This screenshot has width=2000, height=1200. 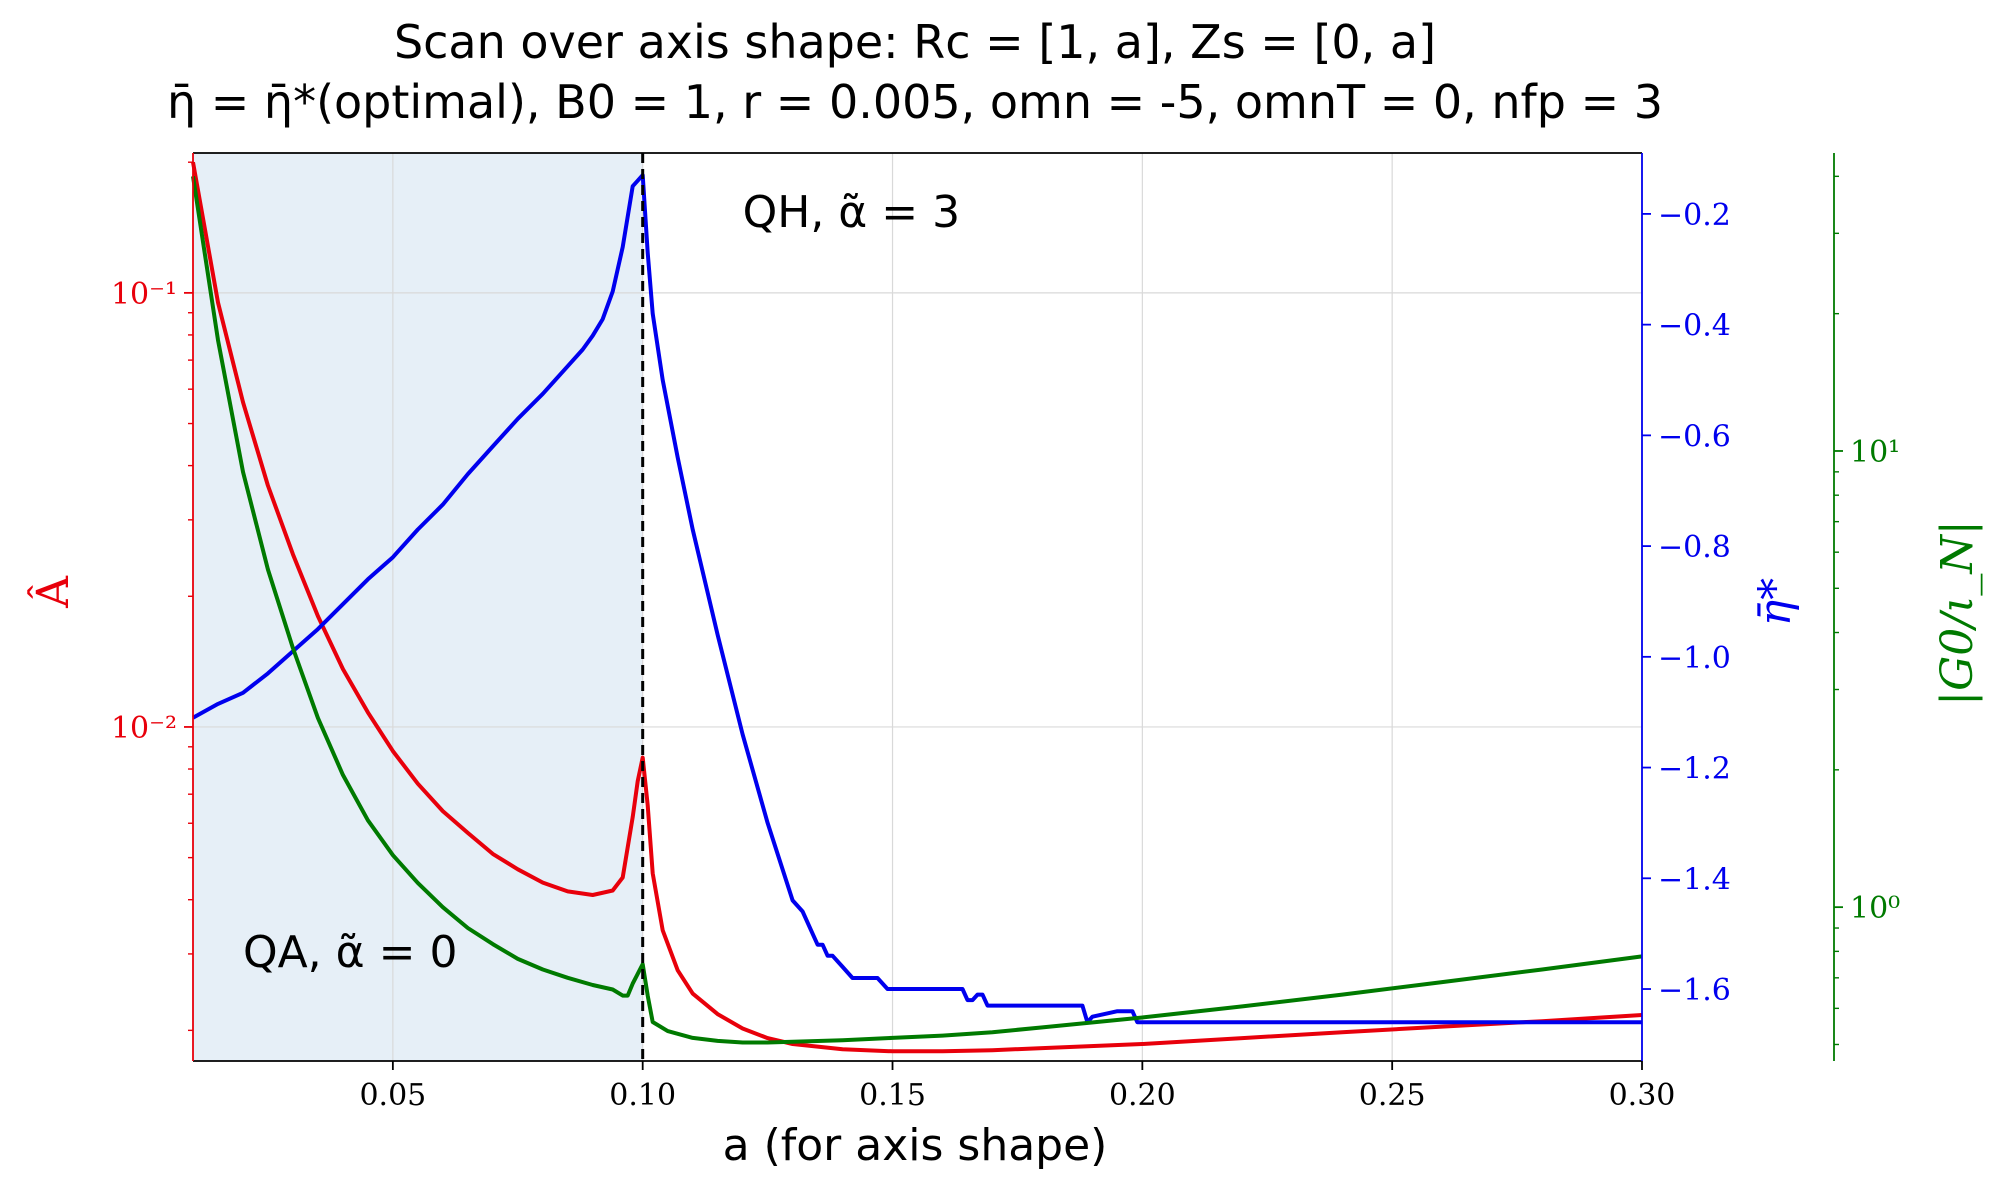 What do you see at coordinates (1694, 658) in the screenshot?
I see `right1-tick-label: −1.0` at bounding box center [1694, 658].